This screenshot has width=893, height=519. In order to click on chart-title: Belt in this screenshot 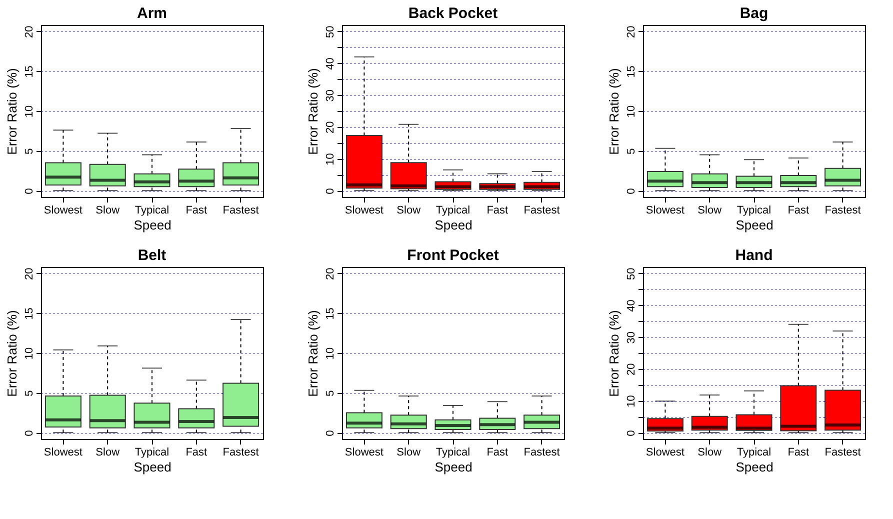, I will do `click(152, 255)`.